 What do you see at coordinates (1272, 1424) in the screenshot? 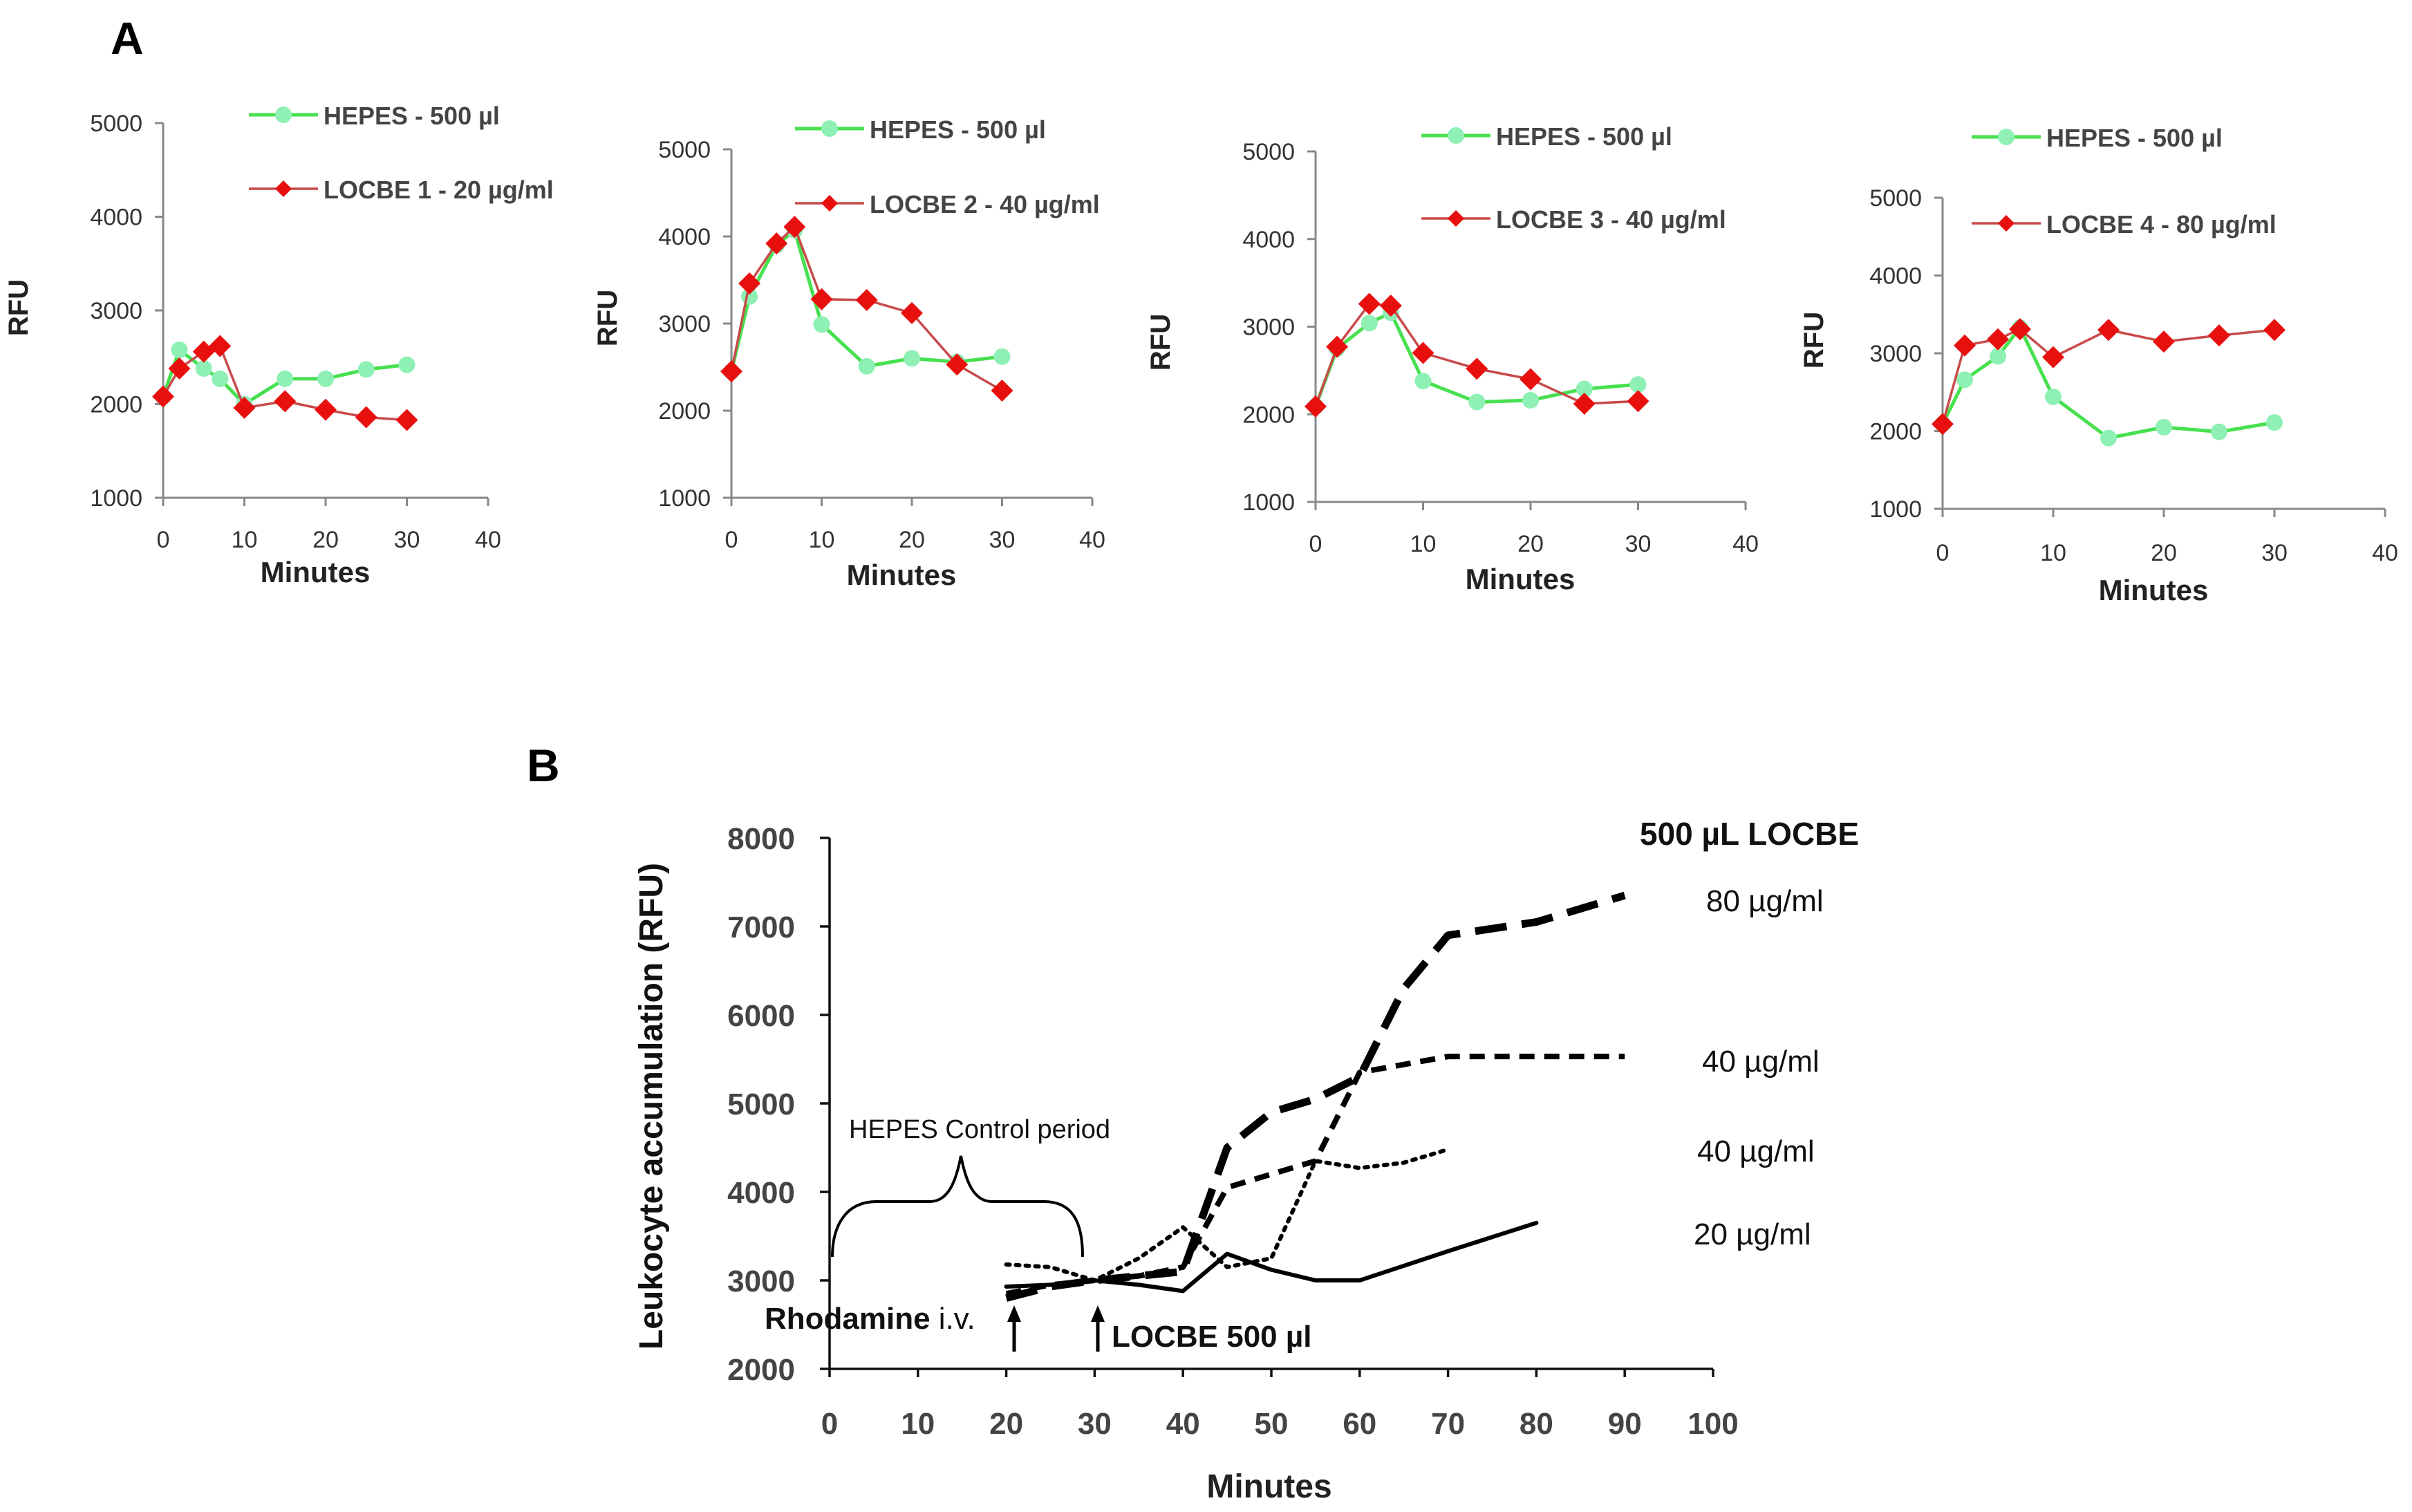
I see `x-tick-label: 50` at bounding box center [1272, 1424].